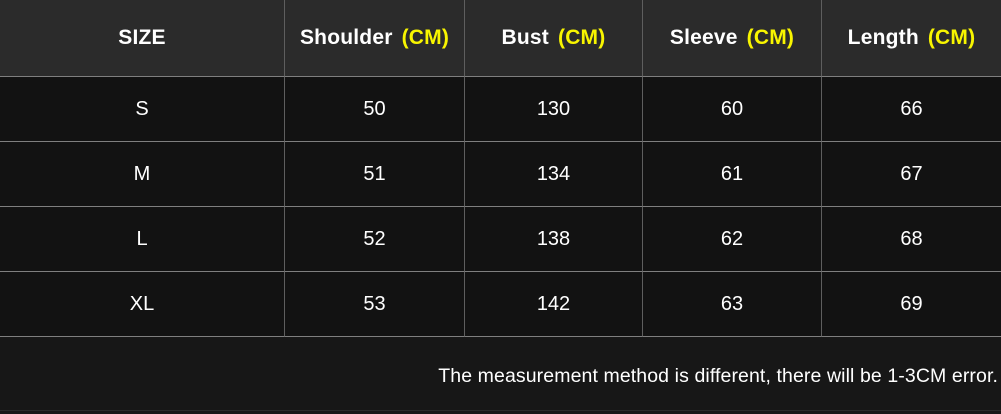  Describe the element at coordinates (582, 37) in the screenshot. I see `column-header-bust-unit: (CM)` at that location.